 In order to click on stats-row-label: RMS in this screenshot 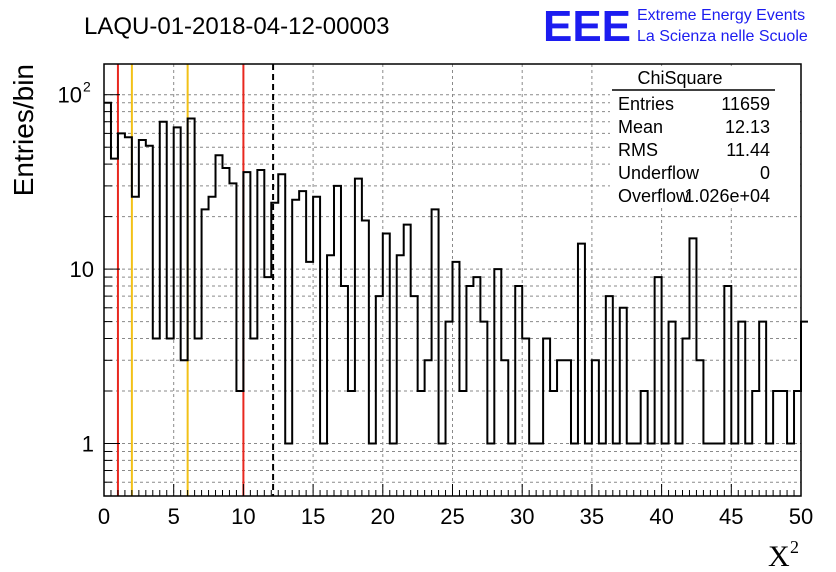, I will do `click(638, 150)`.